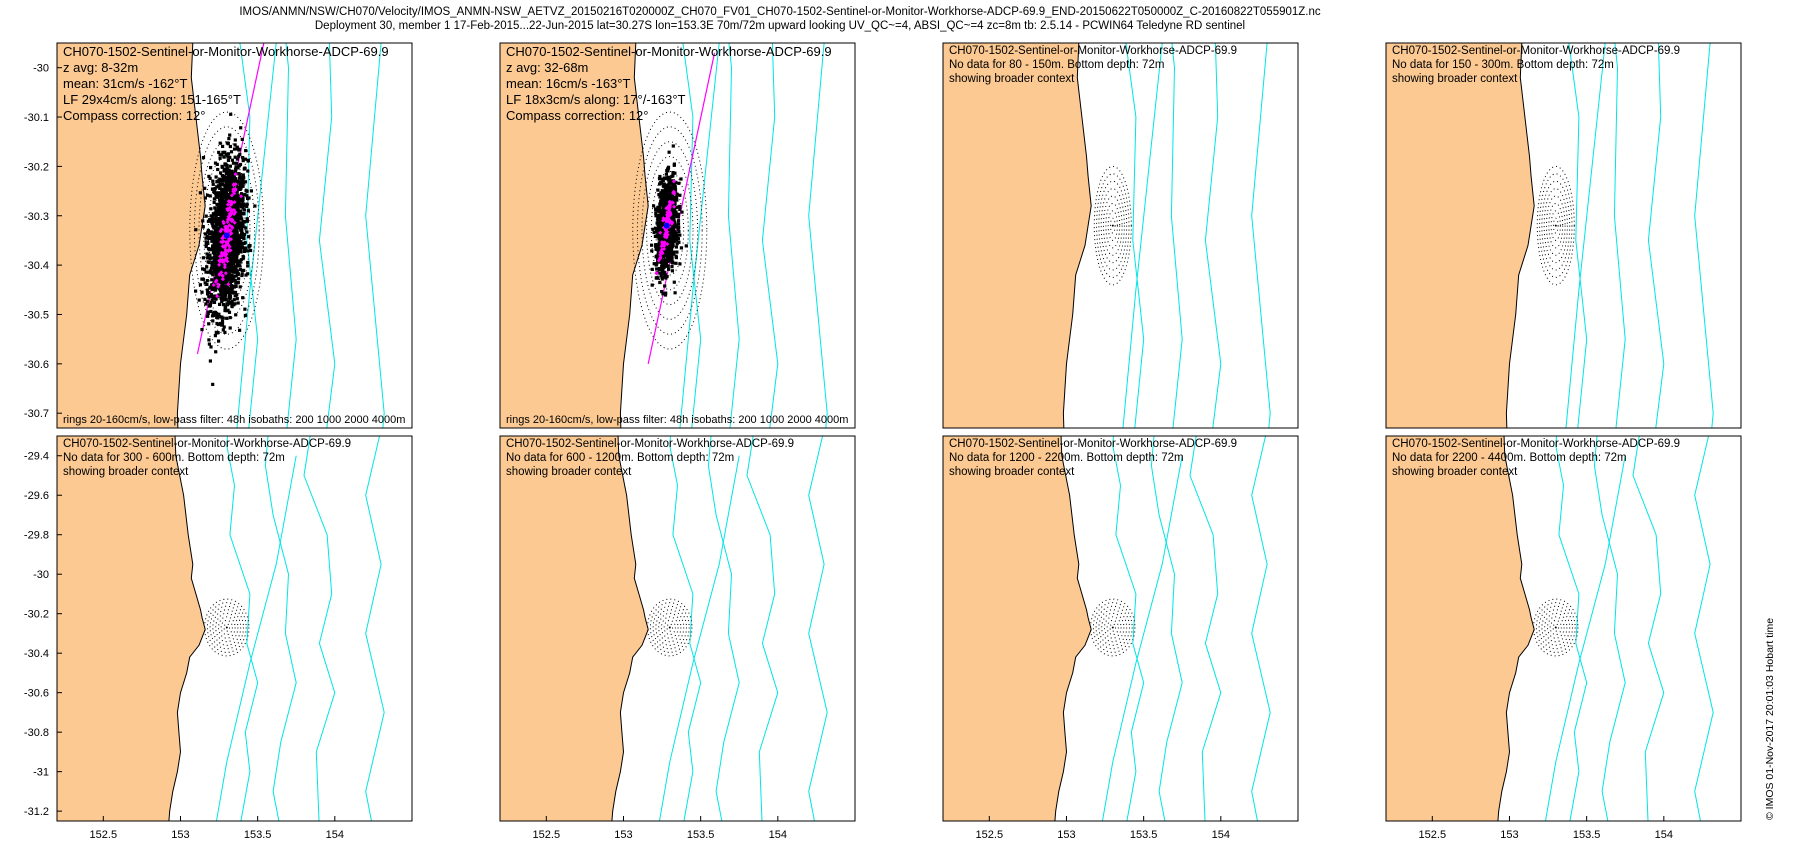  I want to click on x-tick-label: 154, so click(1221, 835).